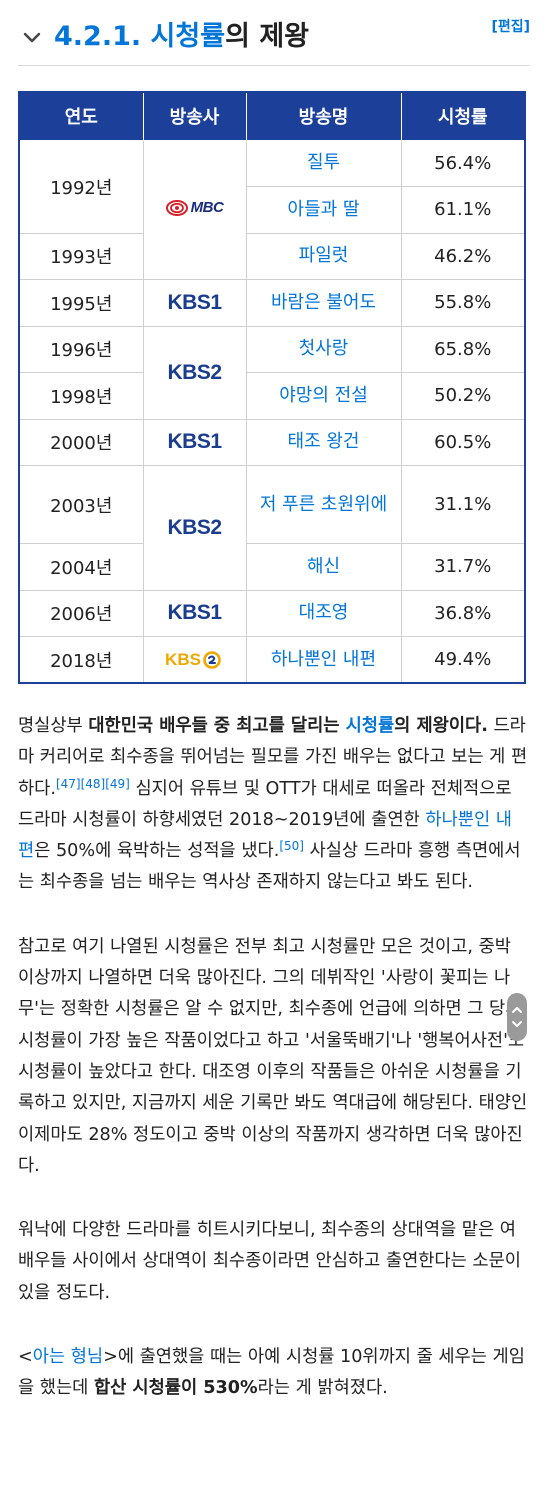 This screenshot has width=548, height=1485. Describe the element at coordinates (183, 659) in the screenshot. I see `kbs2-new-logo-text: KBS` at that location.